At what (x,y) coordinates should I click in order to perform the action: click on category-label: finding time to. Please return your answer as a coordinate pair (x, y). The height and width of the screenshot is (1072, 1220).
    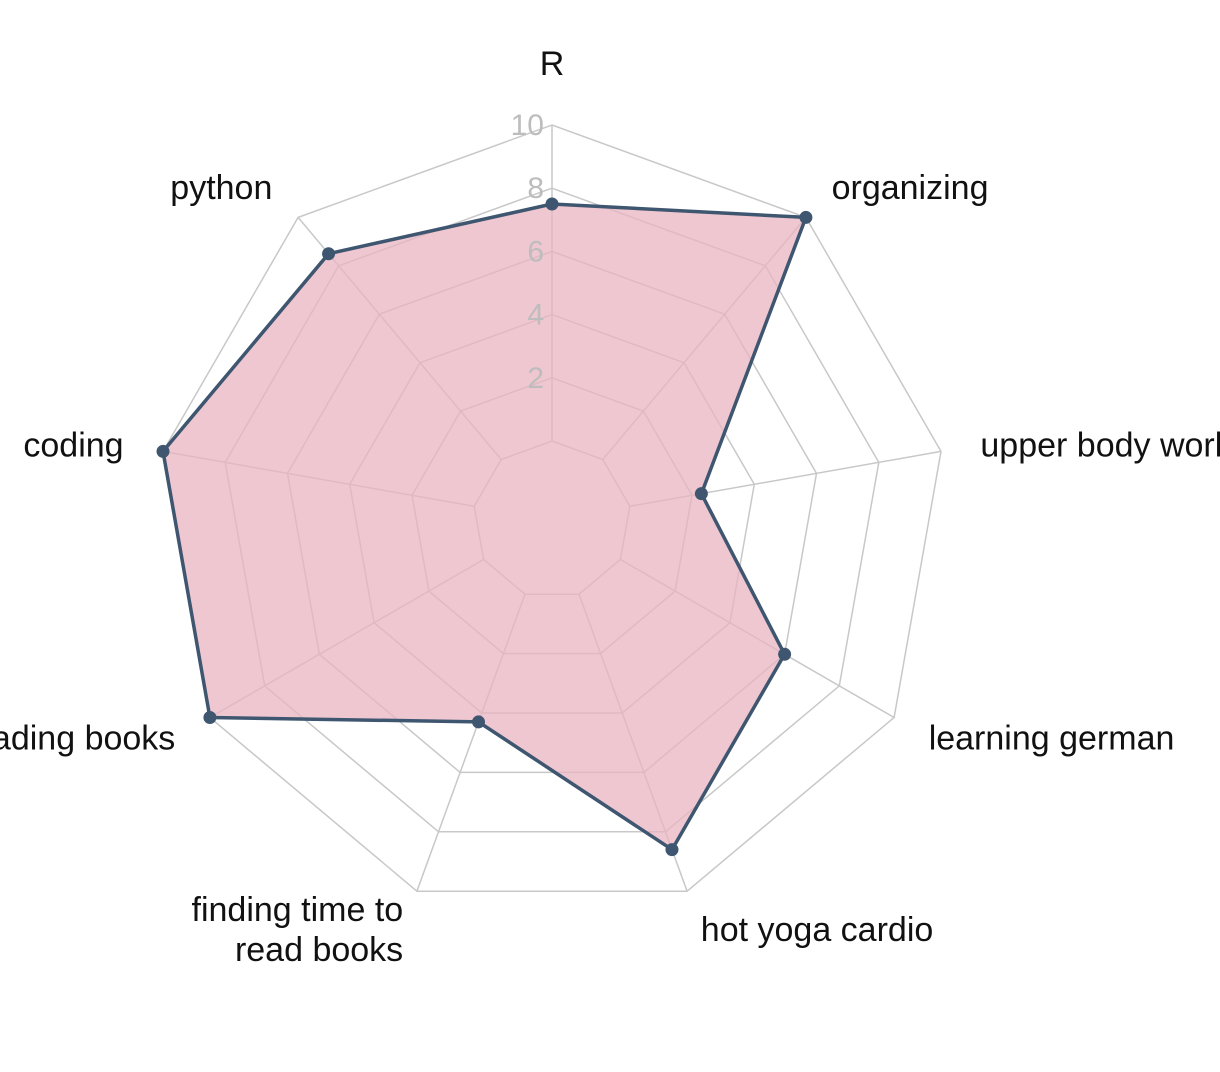
    Looking at the image, I should click on (298, 910).